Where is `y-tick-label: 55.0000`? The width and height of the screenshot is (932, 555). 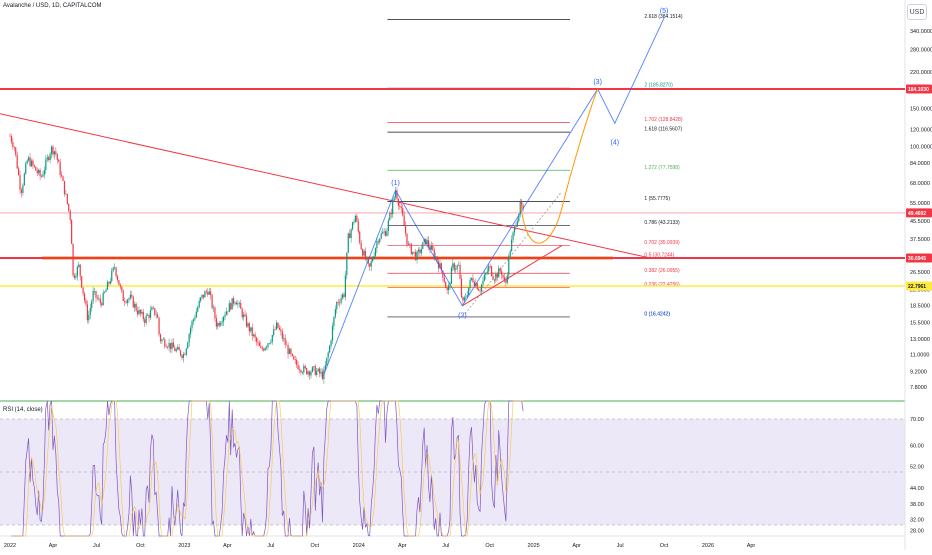 y-tick-label: 55.0000 is located at coordinates (920, 204).